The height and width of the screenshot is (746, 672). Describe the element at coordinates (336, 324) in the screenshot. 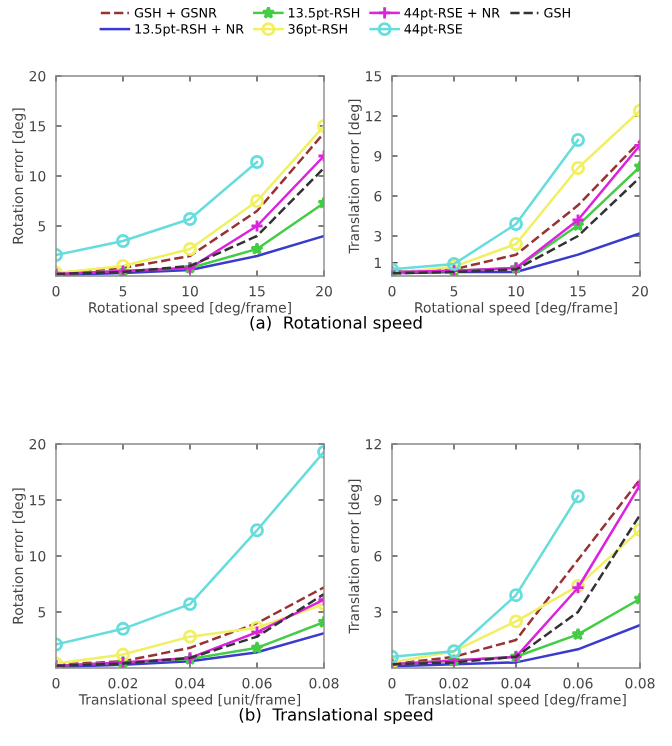

I see `text: (a) Rotational speed` at that location.